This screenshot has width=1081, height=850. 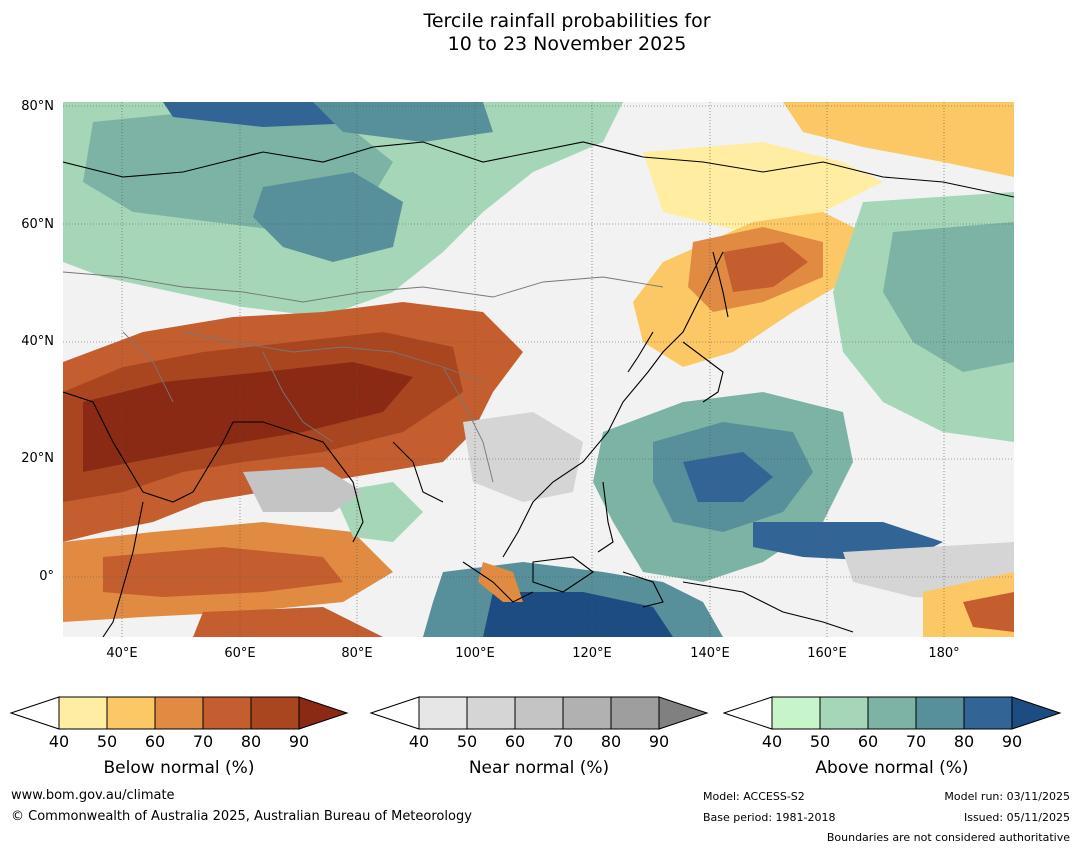 I want to click on colorbar-near-normal, so click(x=539, y=713).